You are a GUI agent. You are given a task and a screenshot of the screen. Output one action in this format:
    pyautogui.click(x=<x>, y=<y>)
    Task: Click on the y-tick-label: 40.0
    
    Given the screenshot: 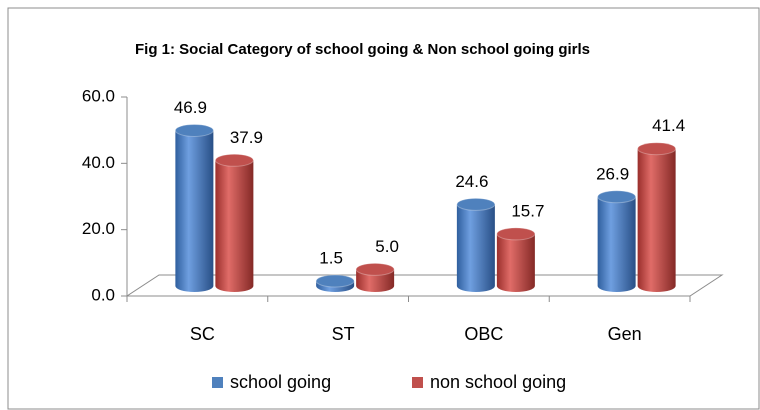 What is the action you would take?
    pyautogui.click(x=98, y=162)
    